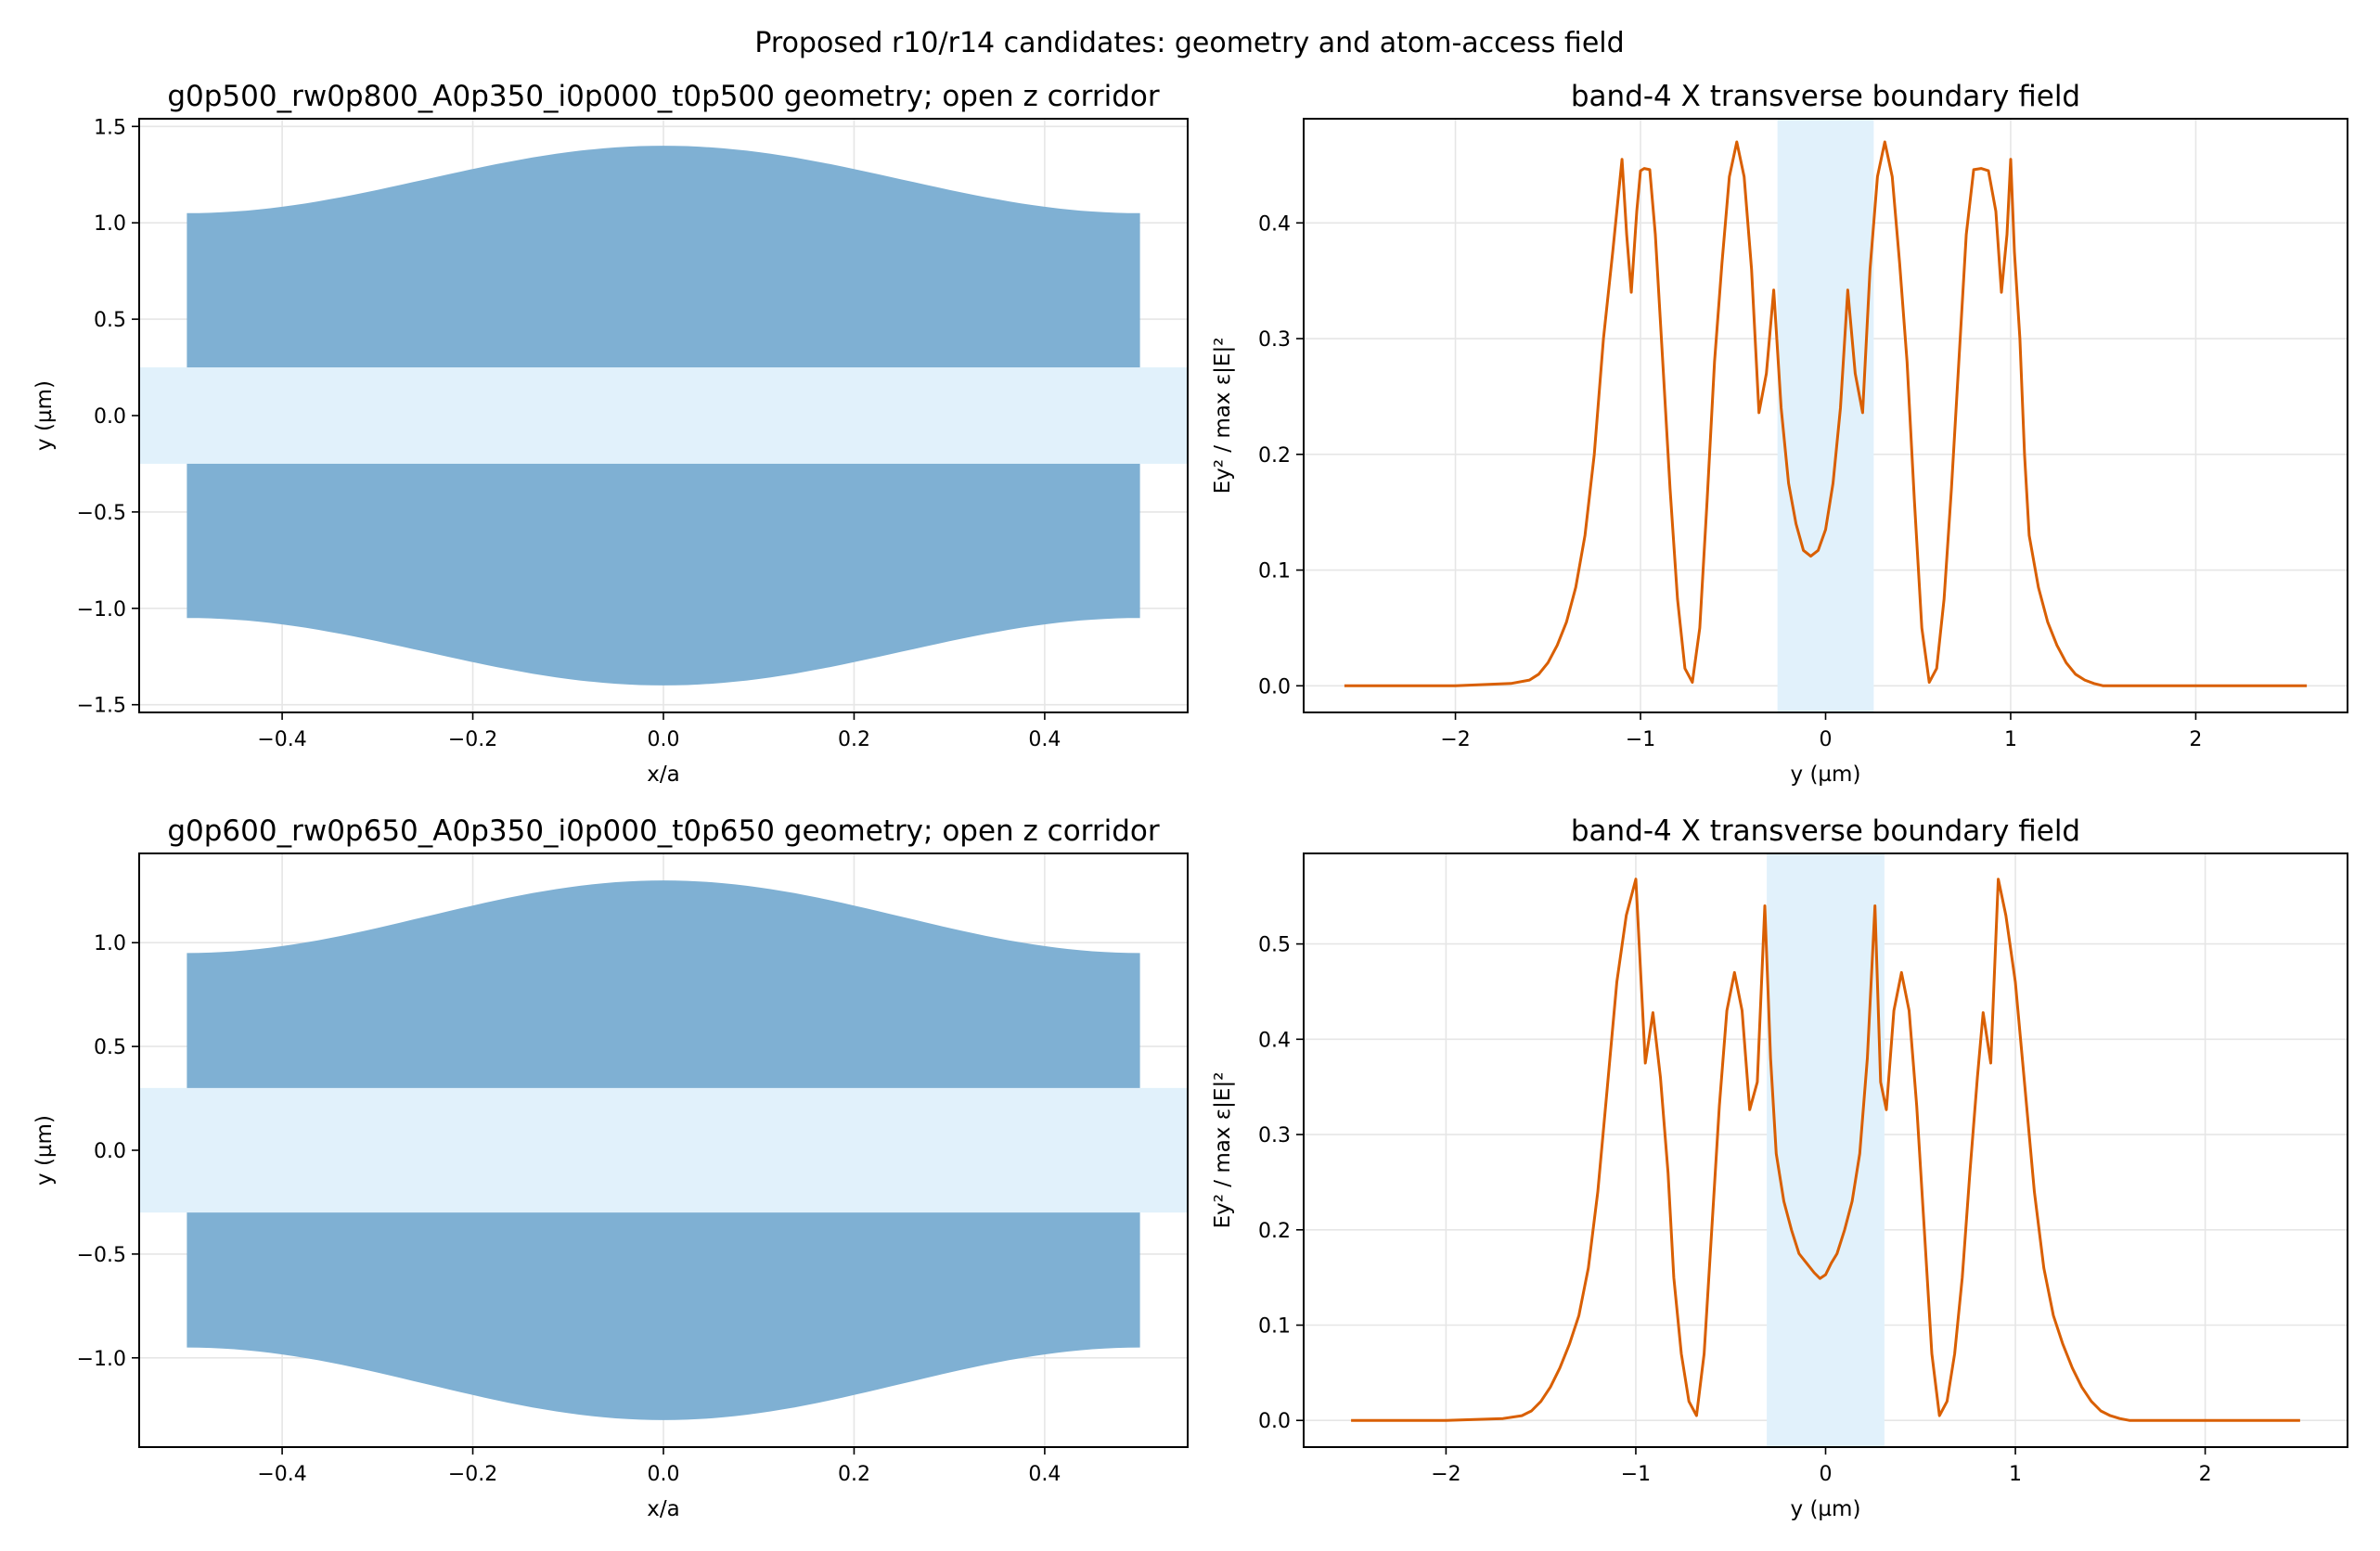  What do you see at coordinates (101, 707) in the screenshot?
I see `y-tick-label: −1.5` at bounding box center [101, 707].